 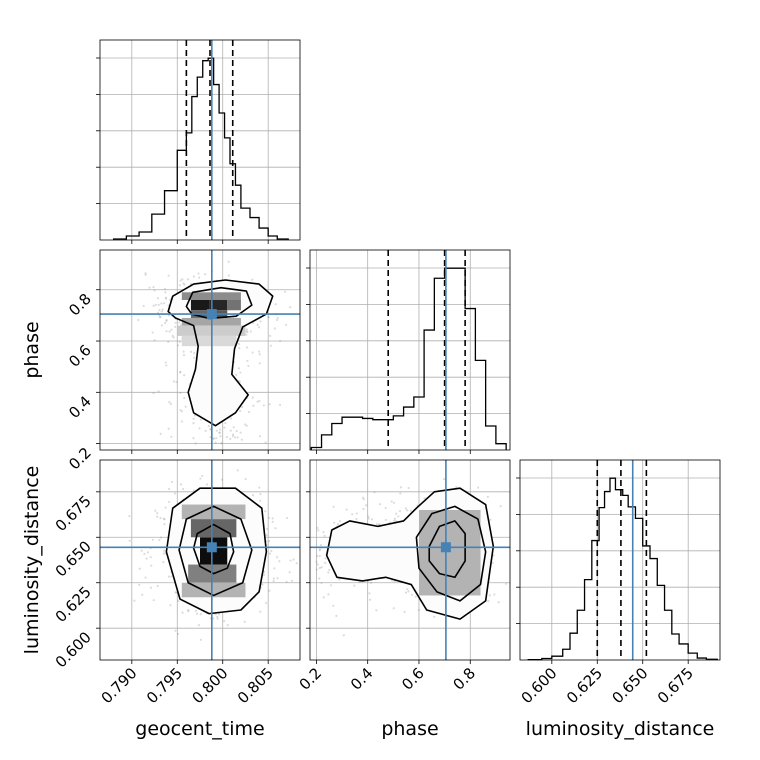 I want to click on y-tick-label: 0.4, so click(x=80, y=407).